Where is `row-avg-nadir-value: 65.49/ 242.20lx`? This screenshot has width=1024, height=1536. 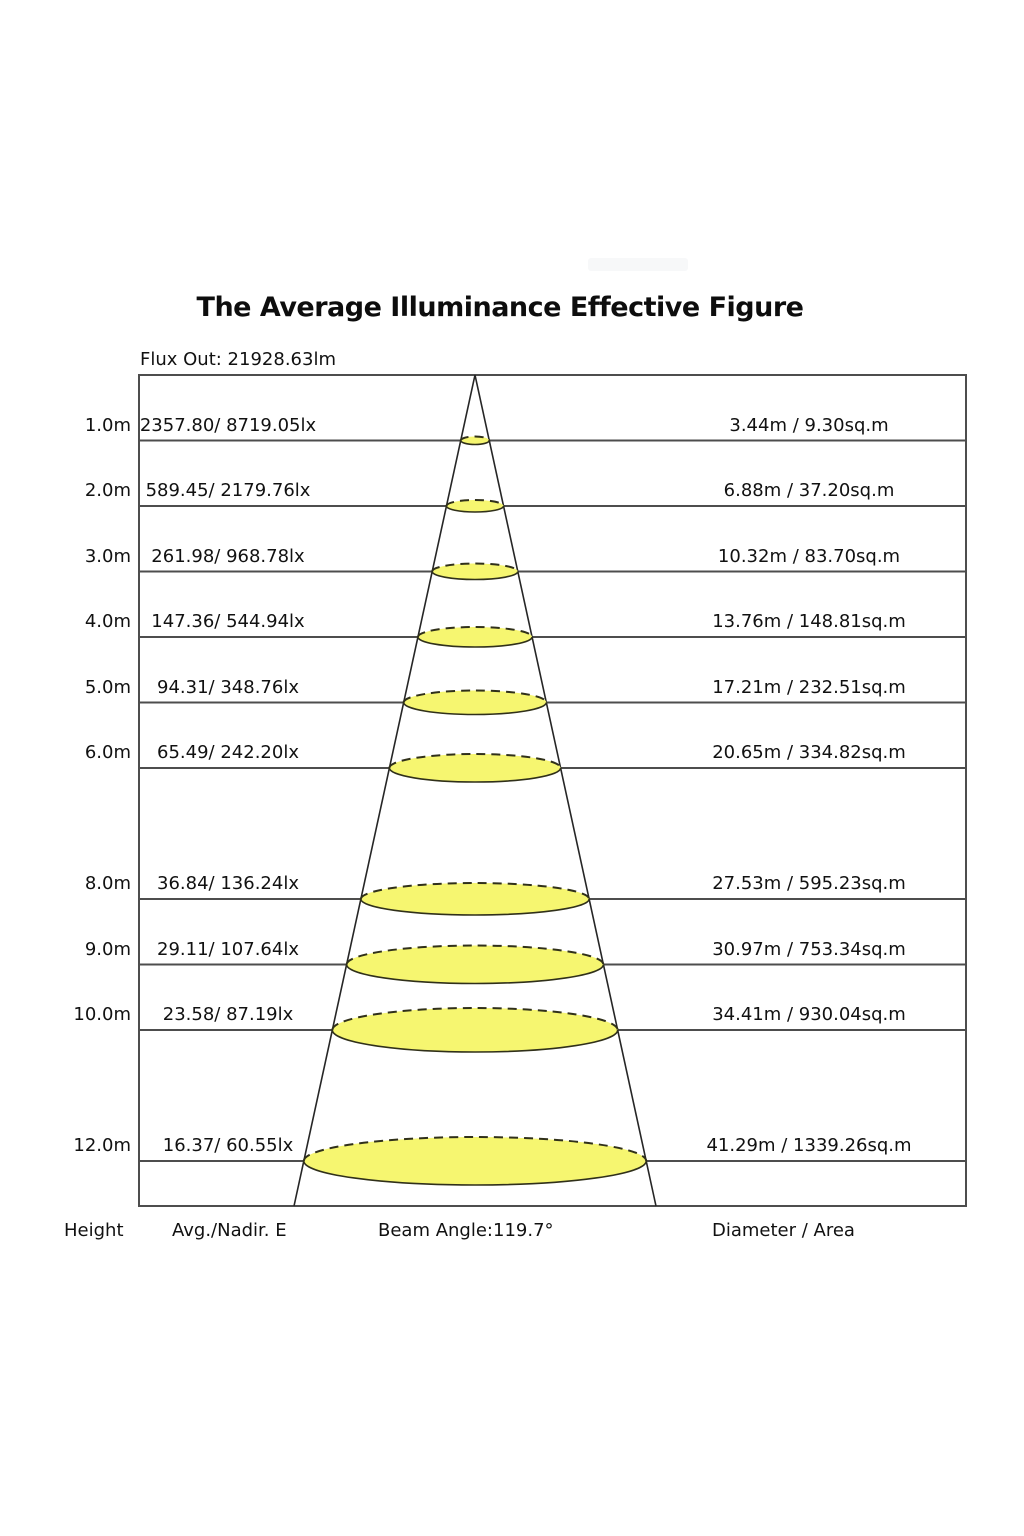
row-avg-nadir-value: 65.49/ 242.20lx is located at coordinates (228, 752).